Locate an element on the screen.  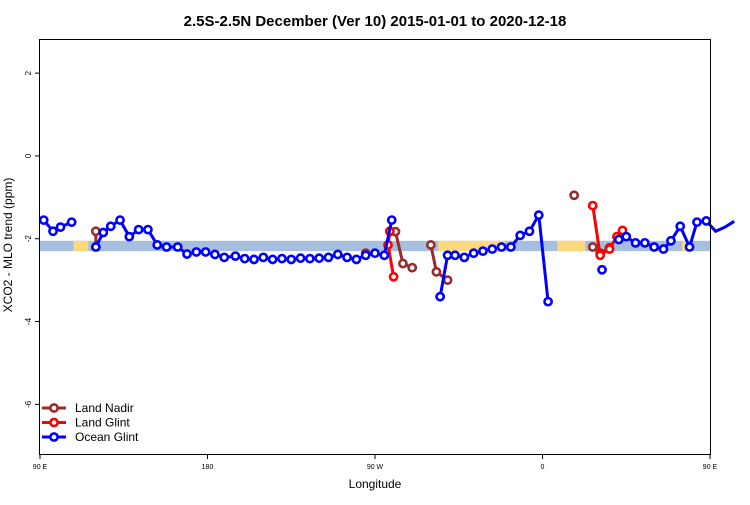
x-axis-label: Longitude is located at coordinates (375, 484).